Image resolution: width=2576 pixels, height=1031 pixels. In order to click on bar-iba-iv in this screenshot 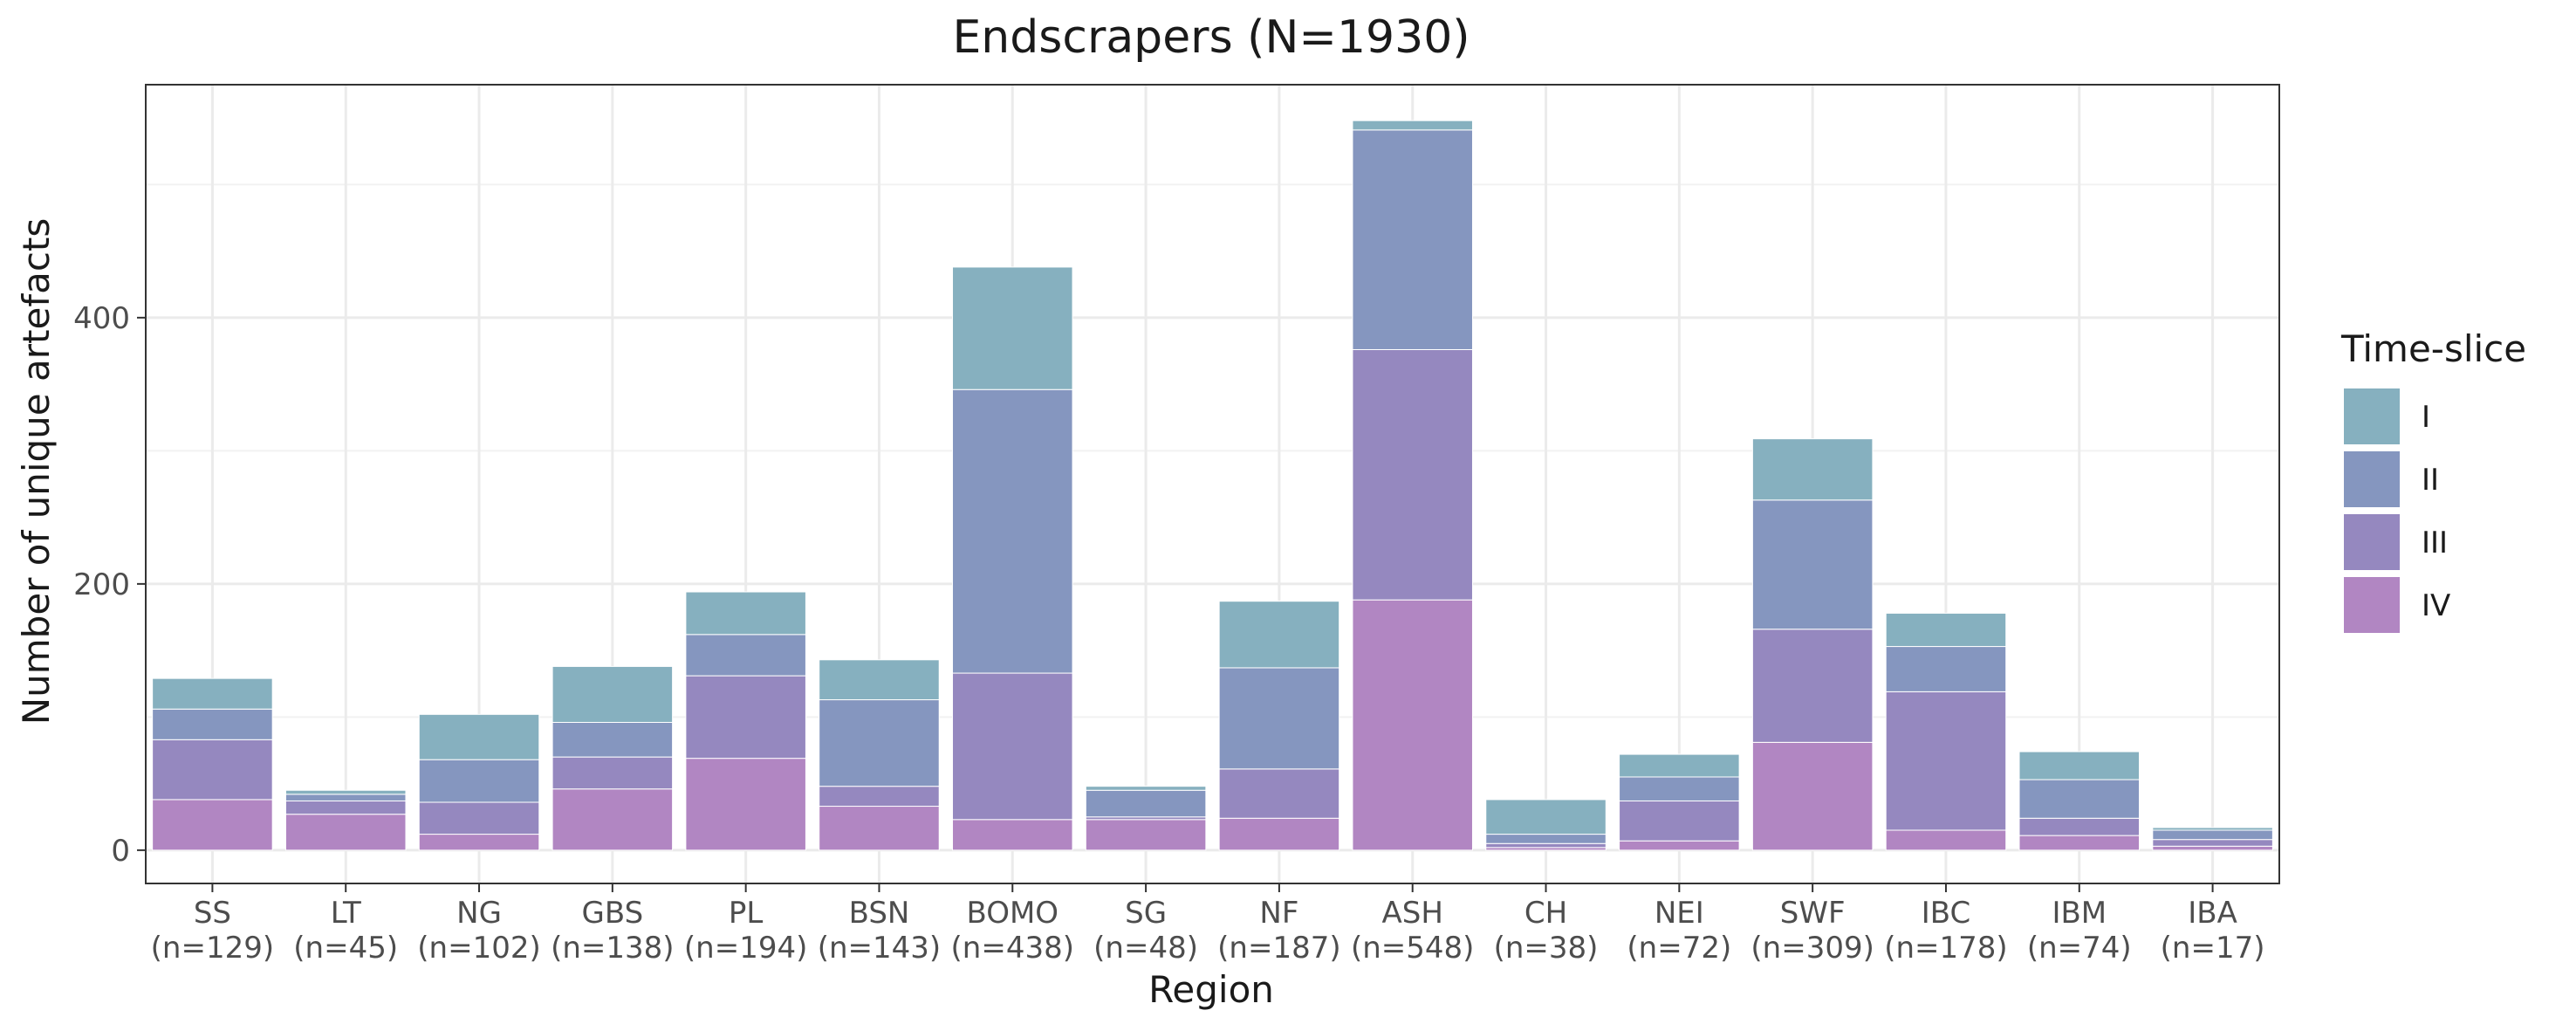, I will do `click(2212, 848)`.